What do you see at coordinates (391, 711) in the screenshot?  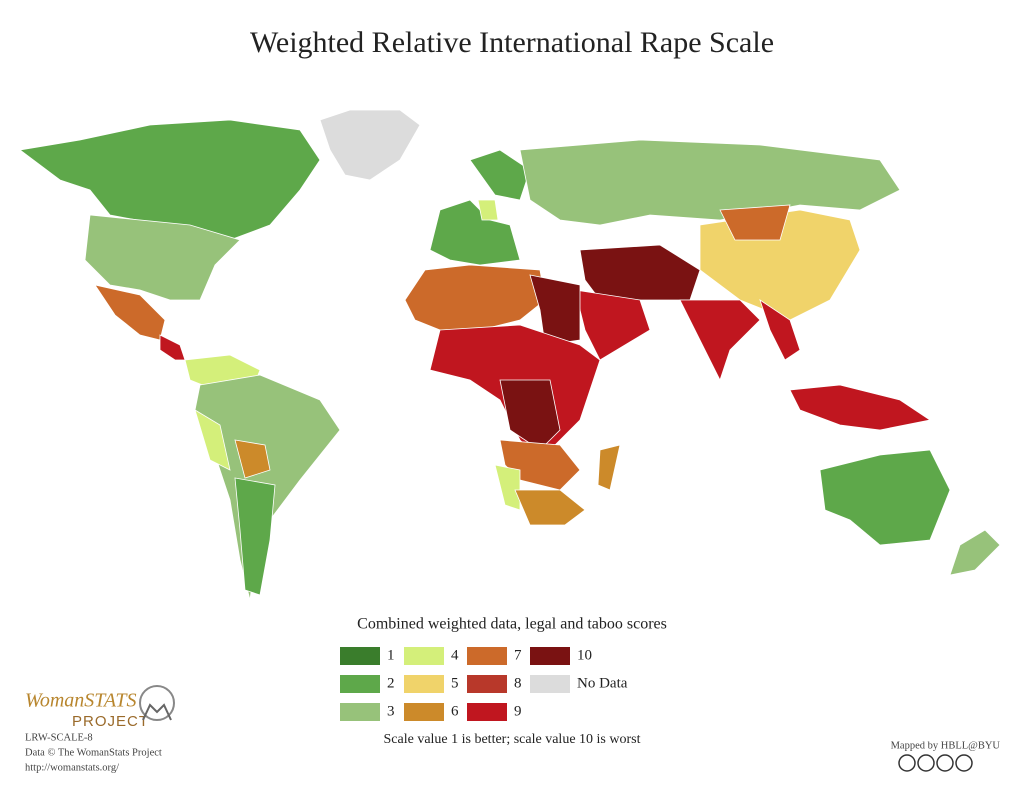 I see `legend-label: 3` at bounding box center [391, 711].